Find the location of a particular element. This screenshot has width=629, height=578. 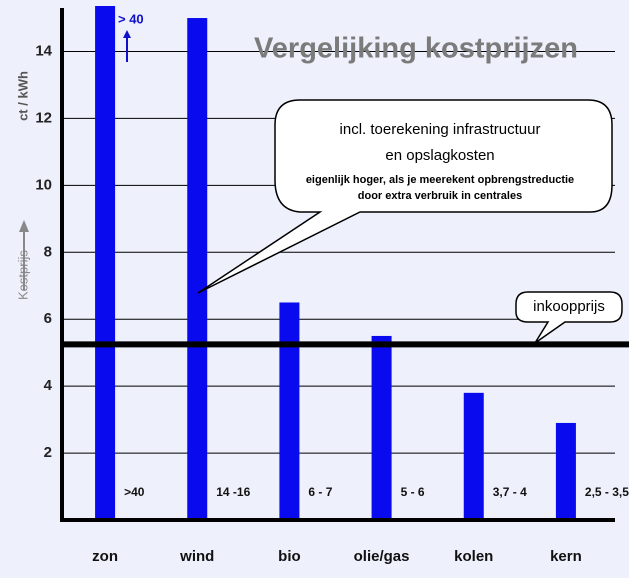

y-axis-title: Kostprijs ct / kWh is located at coordinates (22, 185).